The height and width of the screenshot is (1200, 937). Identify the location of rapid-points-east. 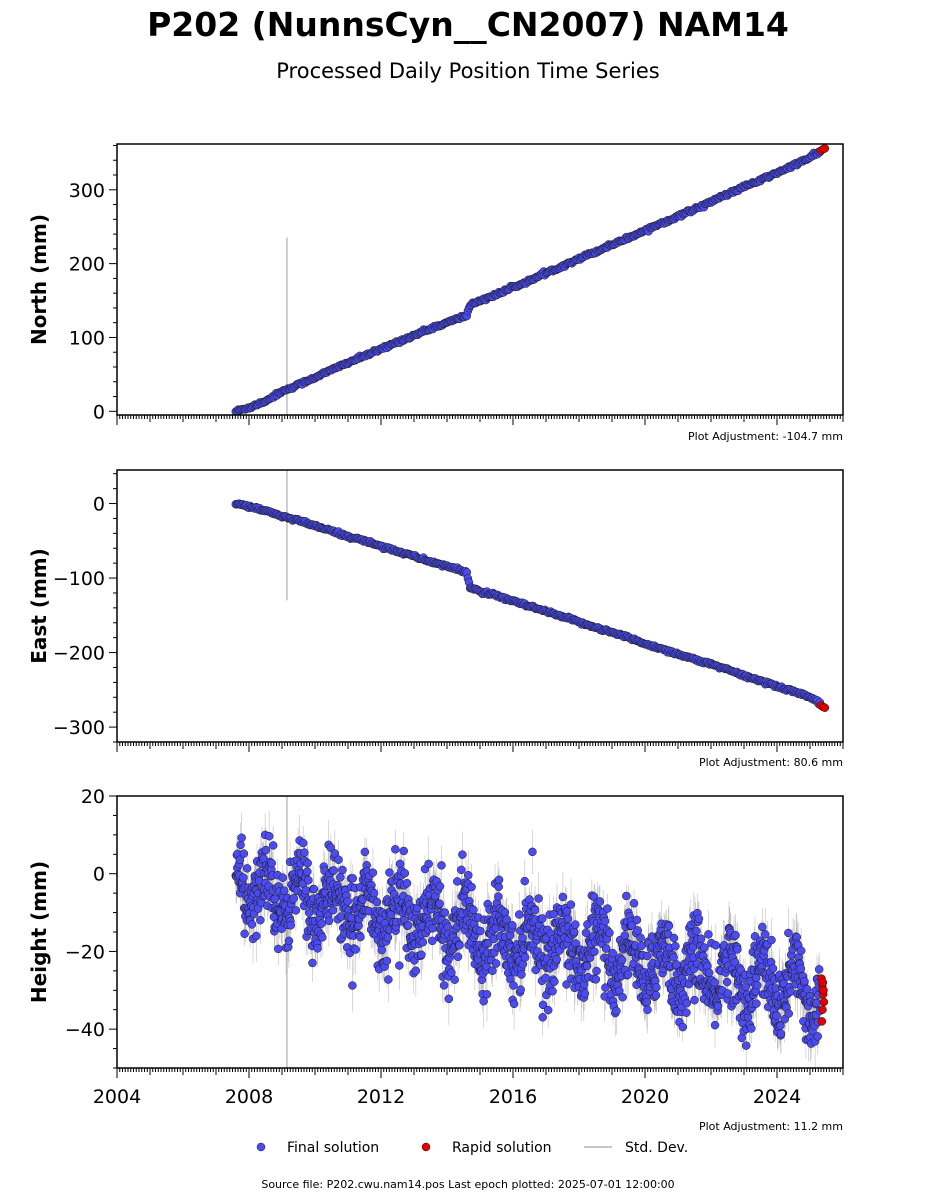
(823, 706).